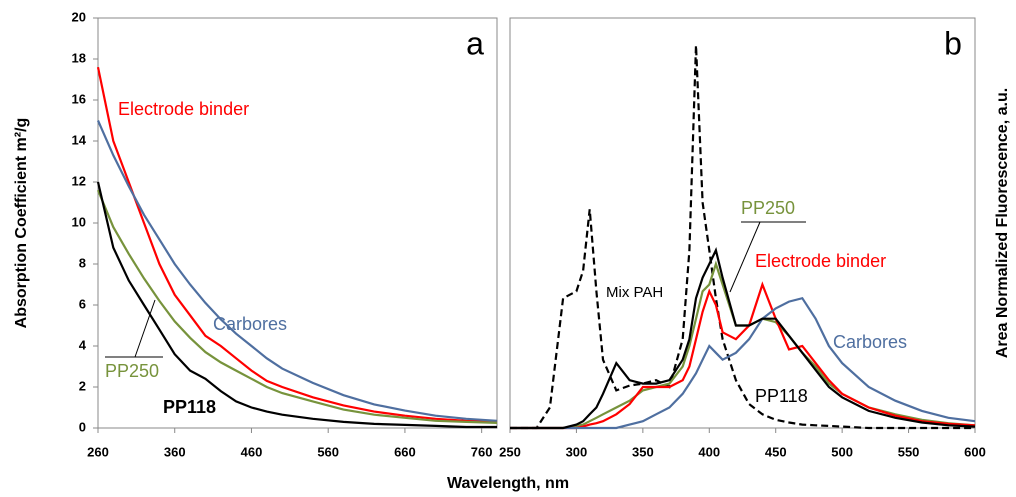  Describe the element at coordinates (909, 451) in the screenshot. I see `x-tick-label: 550` at that location.